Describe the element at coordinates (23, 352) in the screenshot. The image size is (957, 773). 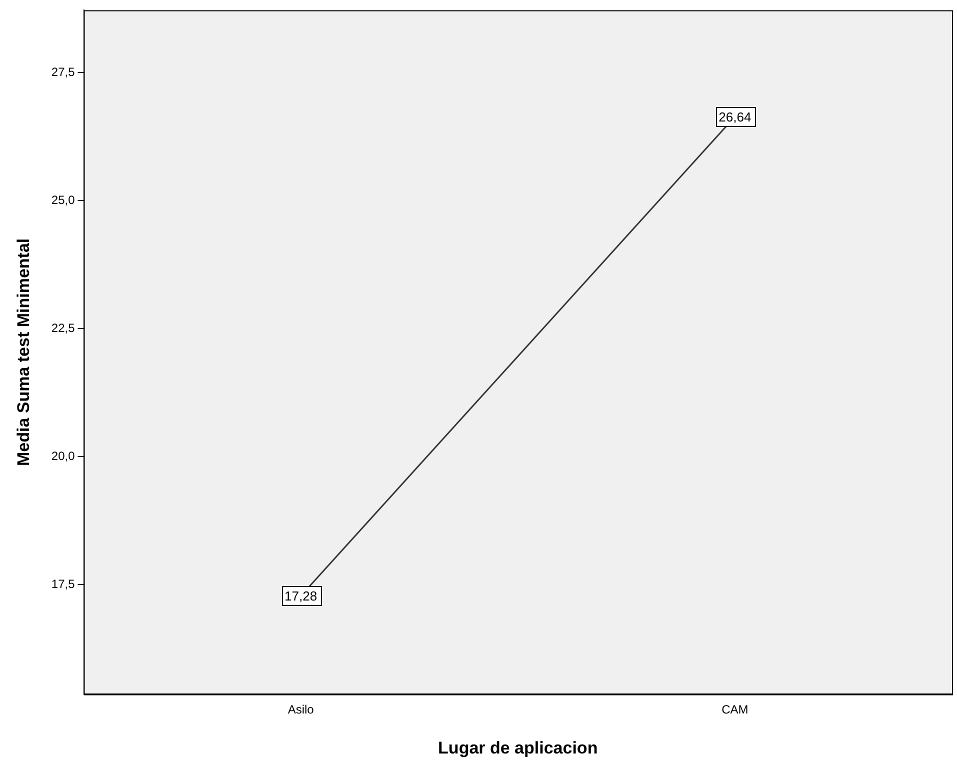
I see `y-axis-title: Media Suma test Minimental` at that location.